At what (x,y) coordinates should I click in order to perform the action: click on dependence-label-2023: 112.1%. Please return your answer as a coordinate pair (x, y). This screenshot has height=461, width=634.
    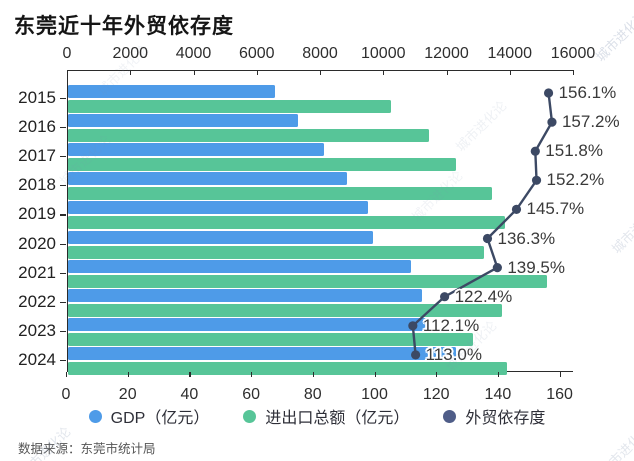
    Looking at the image, I should click on (451, 325).